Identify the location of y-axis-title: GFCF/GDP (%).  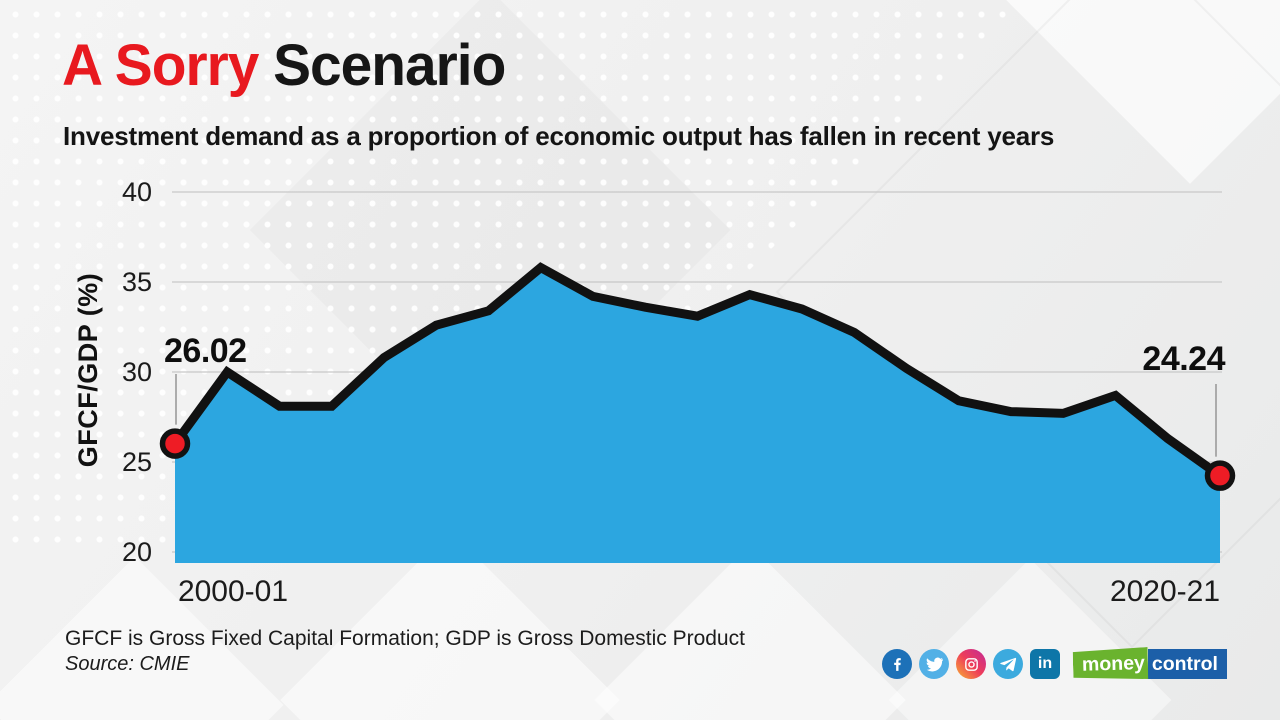
(88, 370).